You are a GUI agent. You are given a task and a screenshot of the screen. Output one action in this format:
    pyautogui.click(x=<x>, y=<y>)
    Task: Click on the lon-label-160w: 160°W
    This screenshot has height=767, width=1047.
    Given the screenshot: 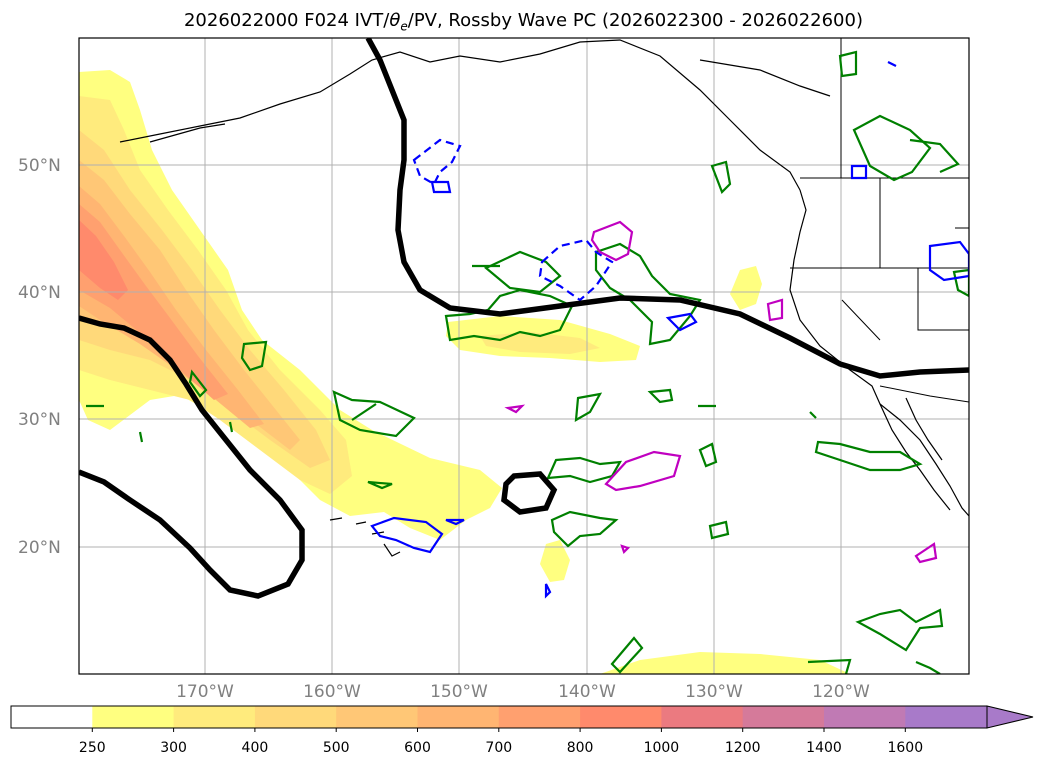 What is the action you would take?
    pyautogui.click(x=332, y=692)
    